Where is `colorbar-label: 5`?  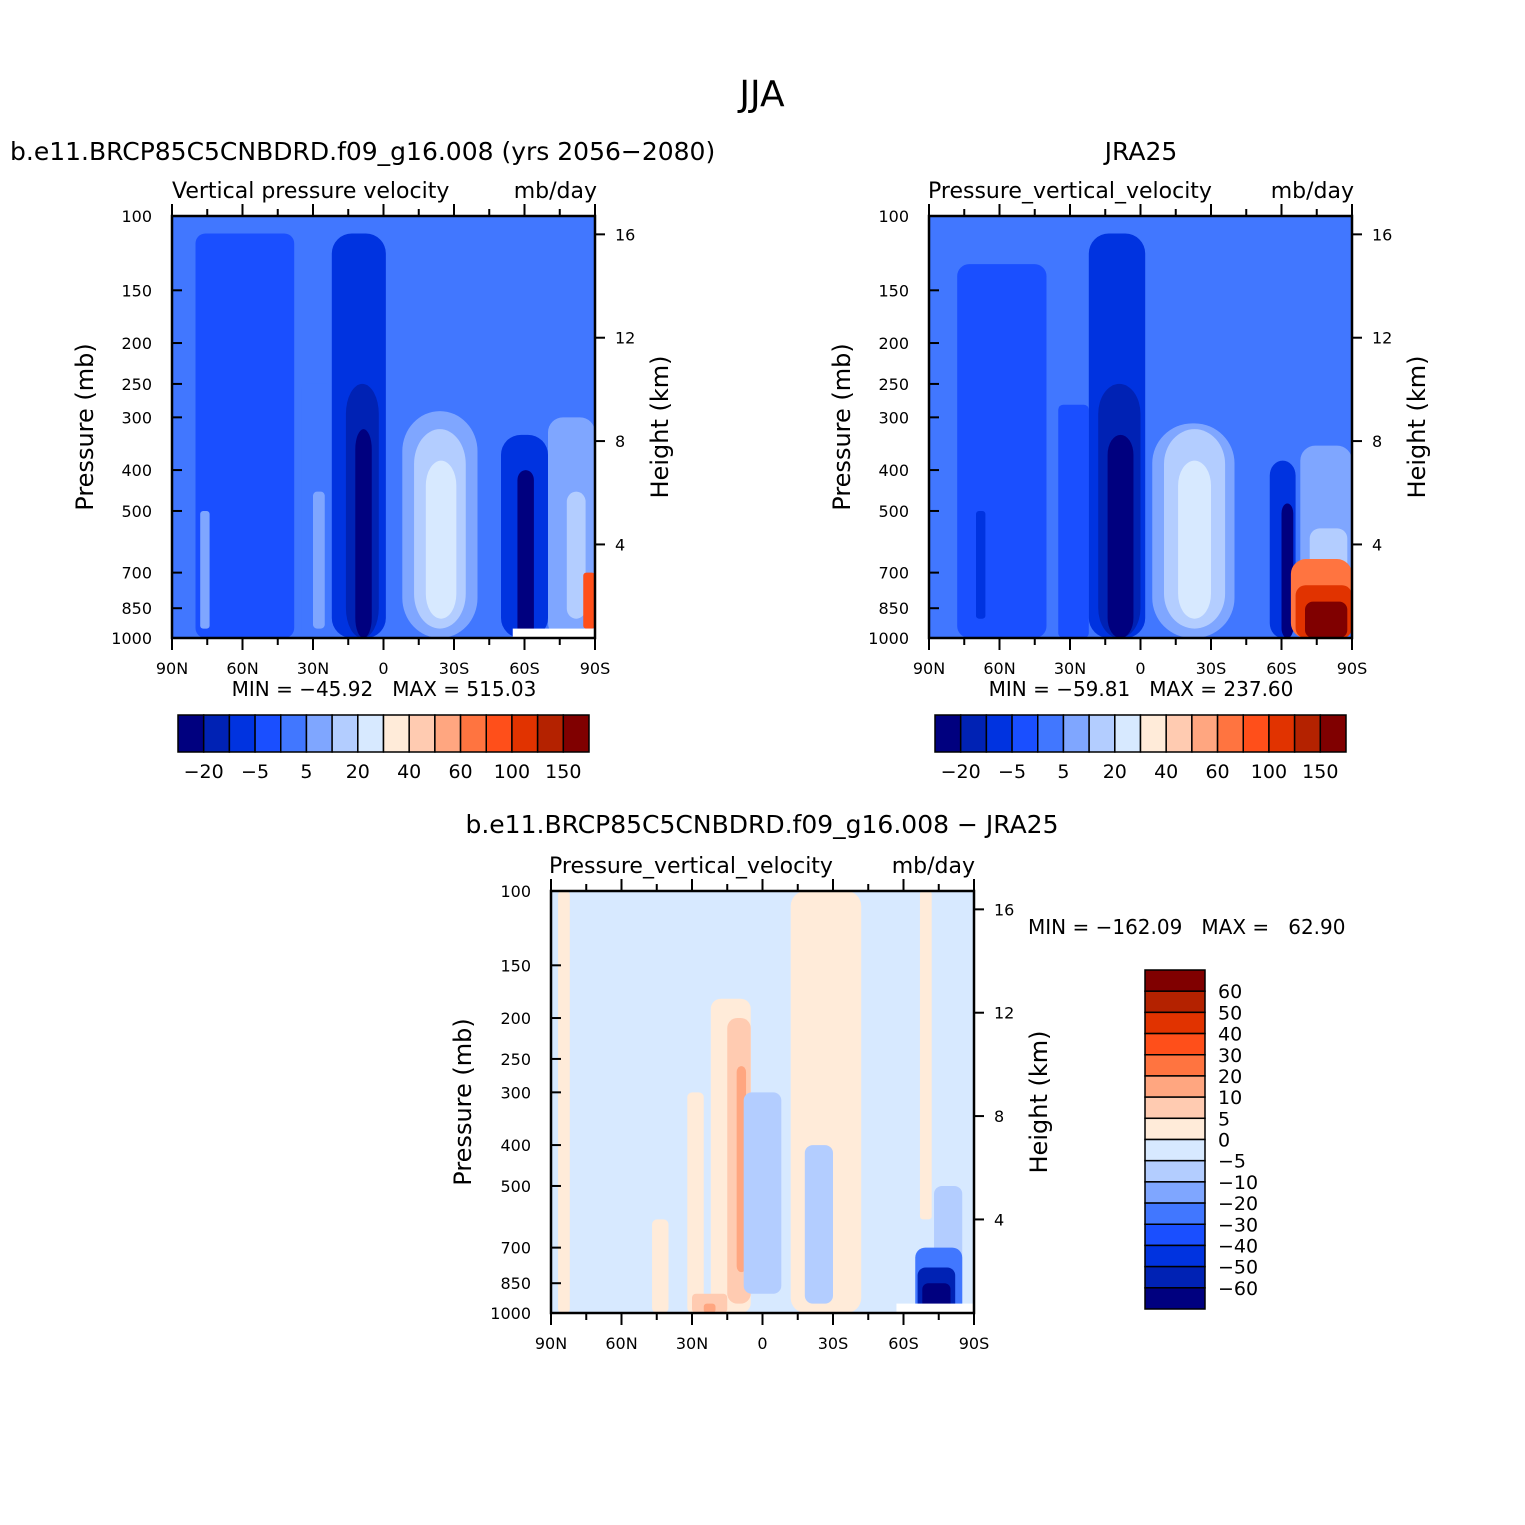
colorbar-label: 5 is located at coordinates (1063, 772).